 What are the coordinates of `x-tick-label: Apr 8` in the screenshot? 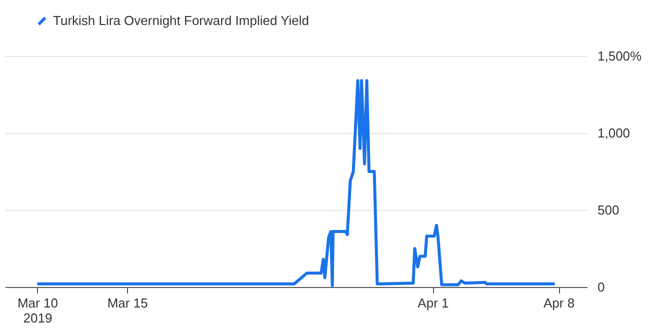 It's located at (559, 303).